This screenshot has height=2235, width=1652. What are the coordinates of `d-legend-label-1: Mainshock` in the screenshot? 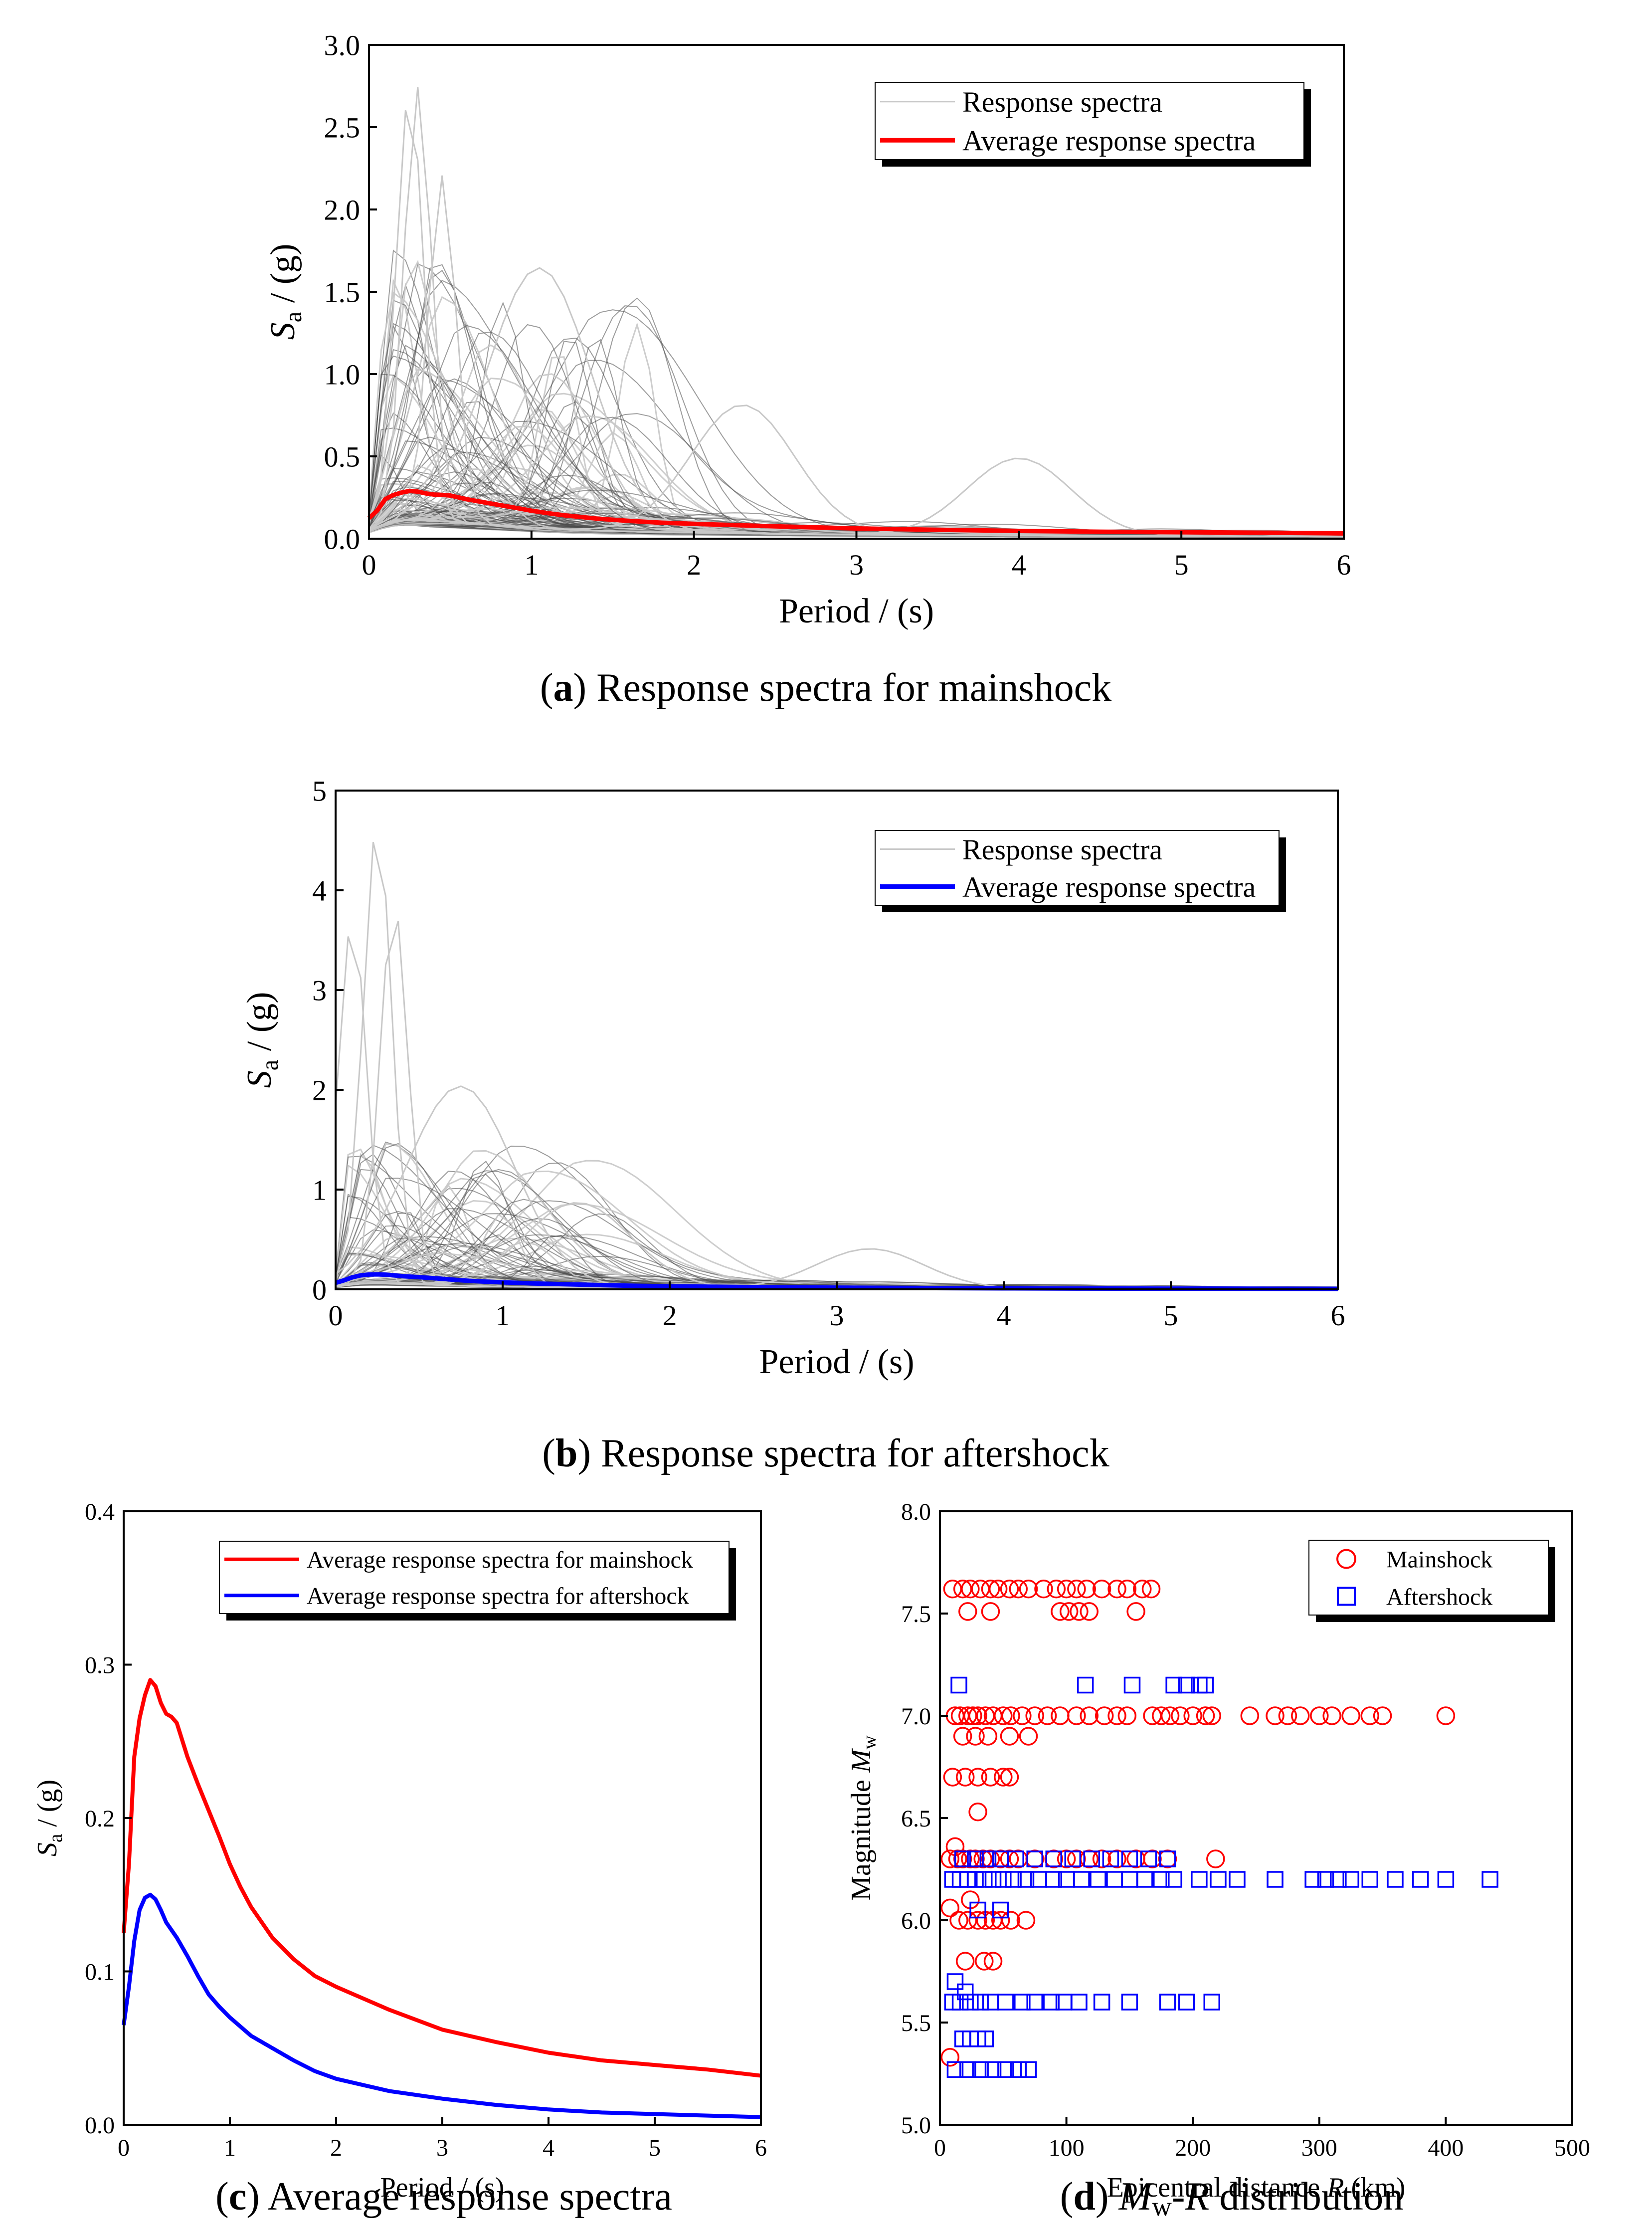 It's located at (1439, 1559).